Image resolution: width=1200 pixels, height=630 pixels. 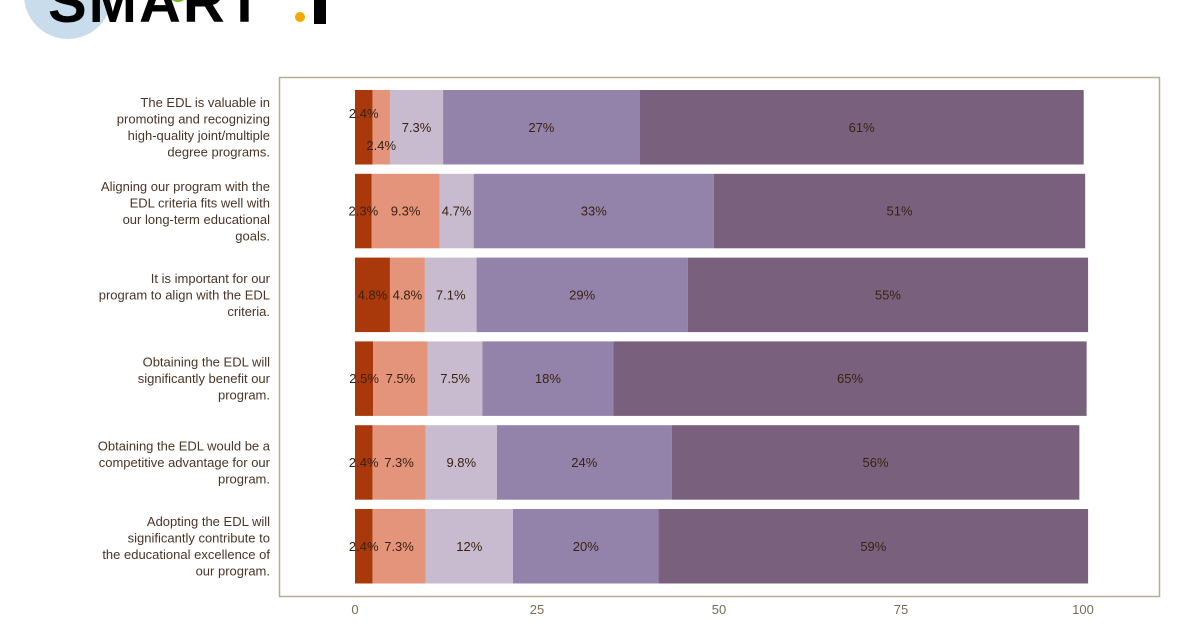 What do you see at coordinates (200, 202) in the screenshot?
I see `category-label: EDL criteria fits well with` at bounding box center [200, 202].